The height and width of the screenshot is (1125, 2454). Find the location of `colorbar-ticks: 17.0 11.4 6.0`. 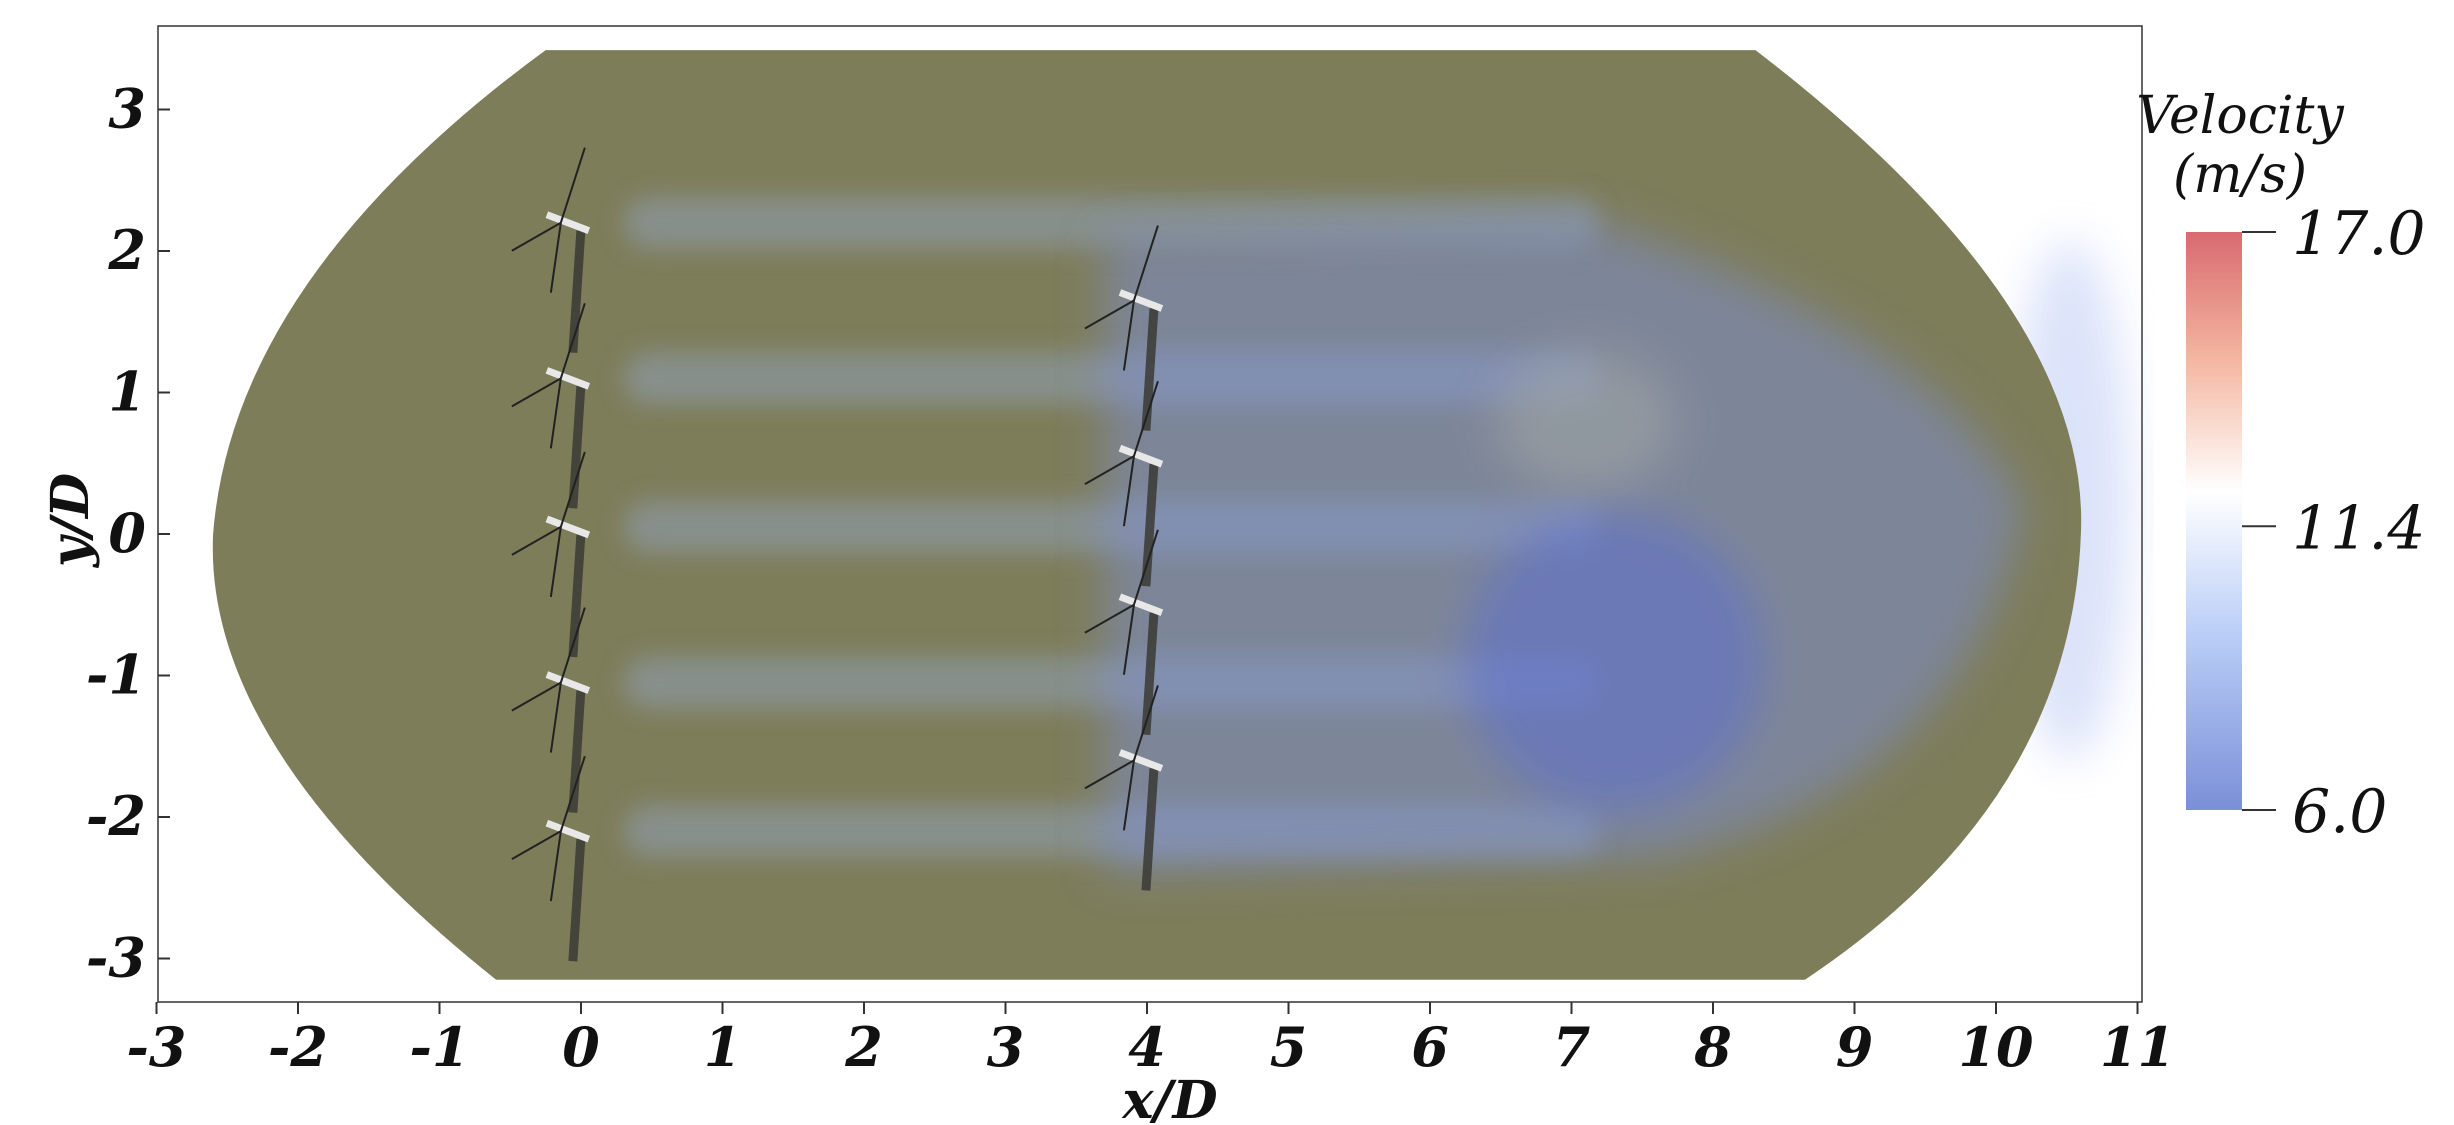

colorbar-ticks: 17.0 11.4 6.0 is located at coordinates (2334, 523).